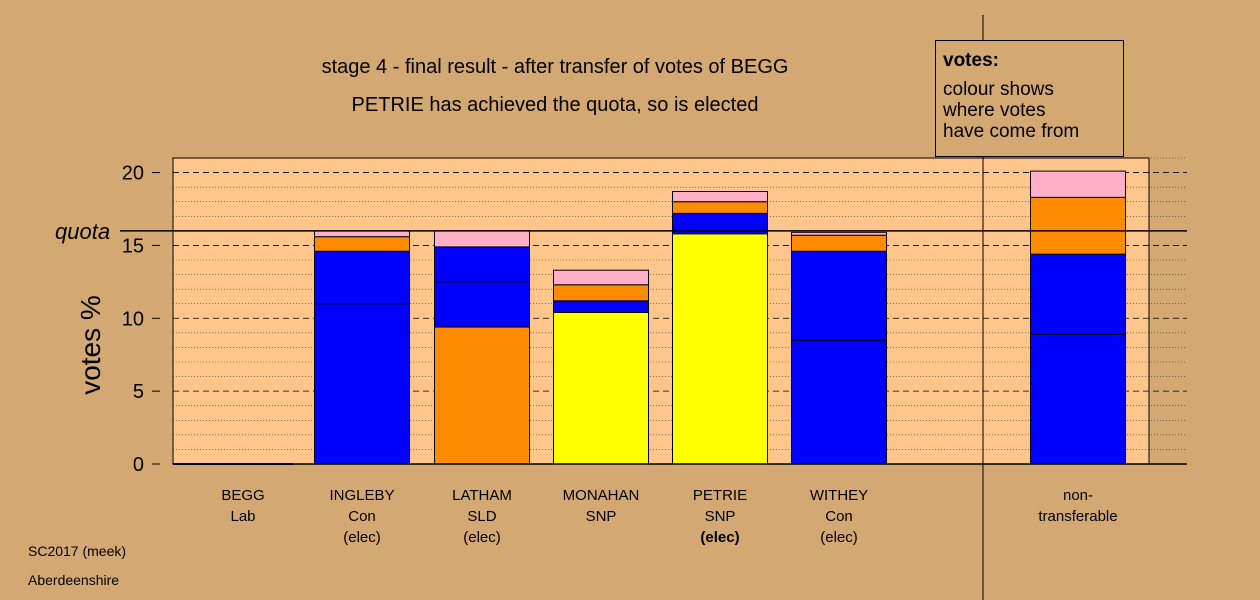 The width and height of the screenshot is (1260, 600). What do you see at coordinates (74, 580) in the screenshot?
I see `footer-region: Aberdeenshire` at bounding box center [74, 580].